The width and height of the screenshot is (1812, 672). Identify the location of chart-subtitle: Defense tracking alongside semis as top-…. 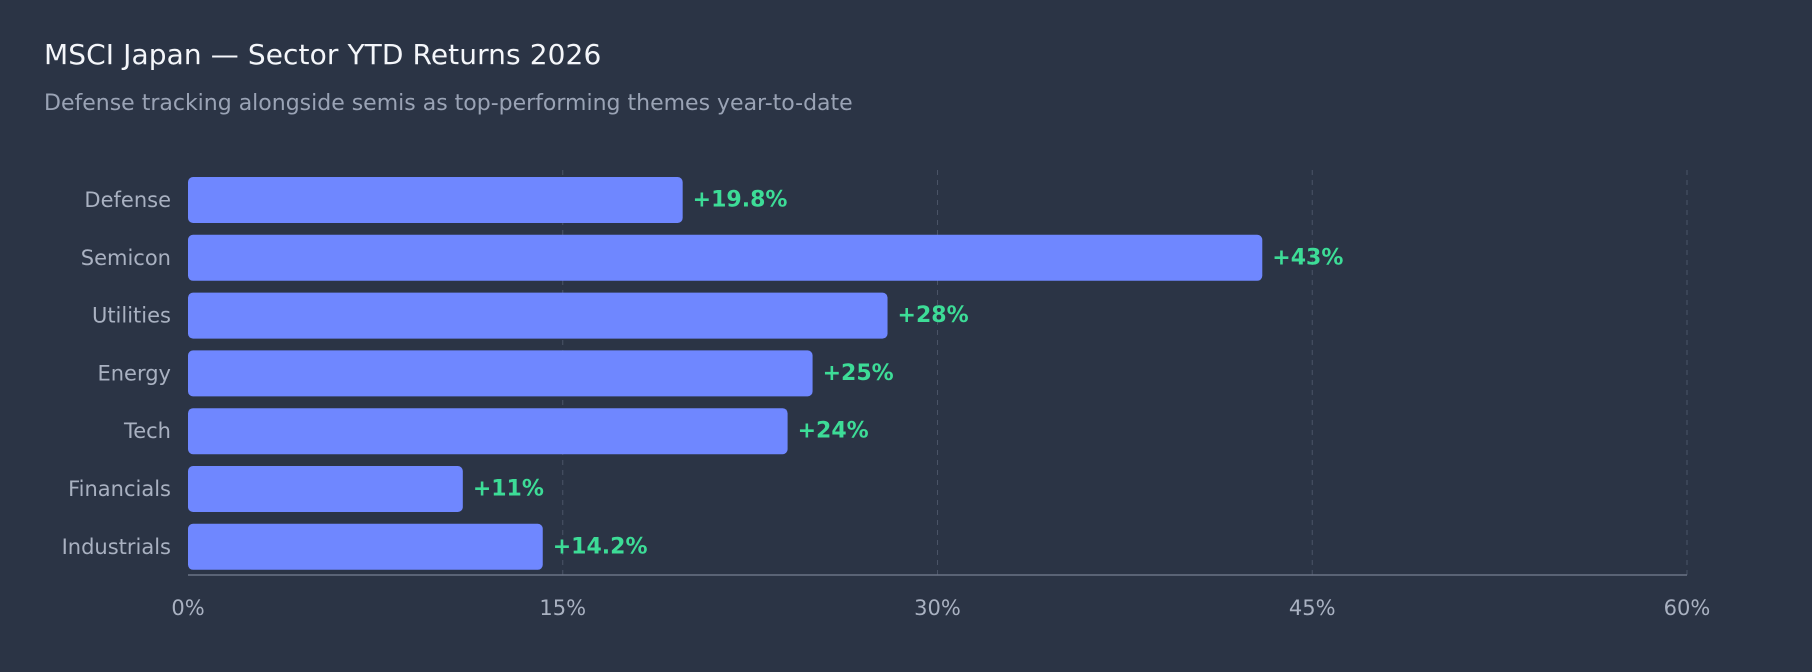
(448, 103).